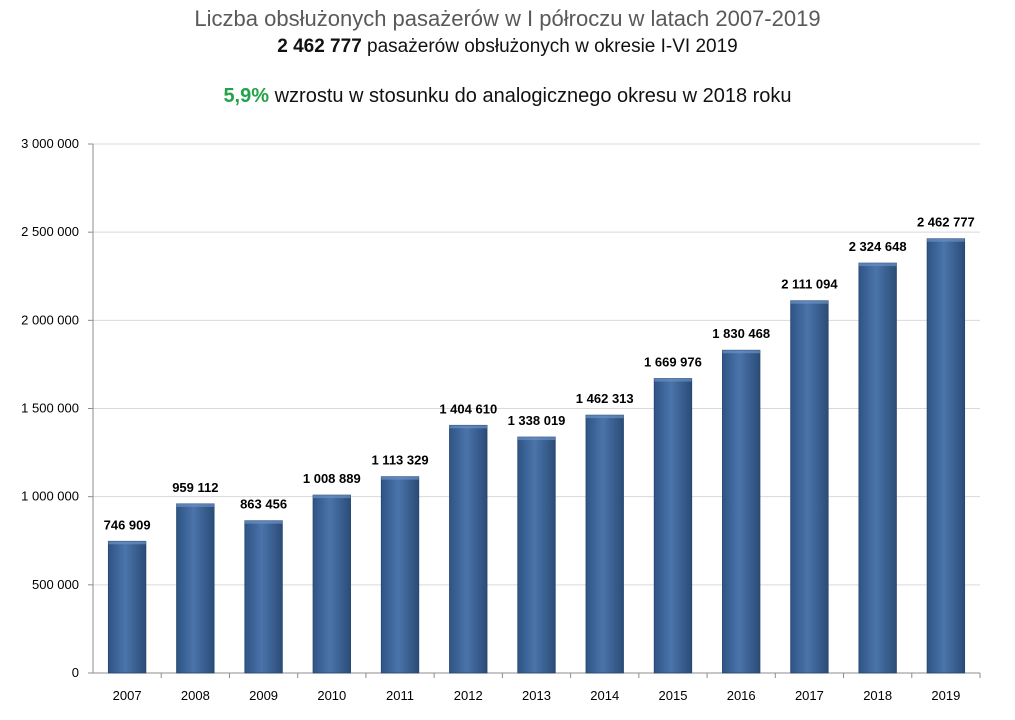 This screenshot has height=720, width=1015. What do you see at coordinates (331, 584) in the screenshot?
I see `bar-2010` at bounding box center [331, 584].